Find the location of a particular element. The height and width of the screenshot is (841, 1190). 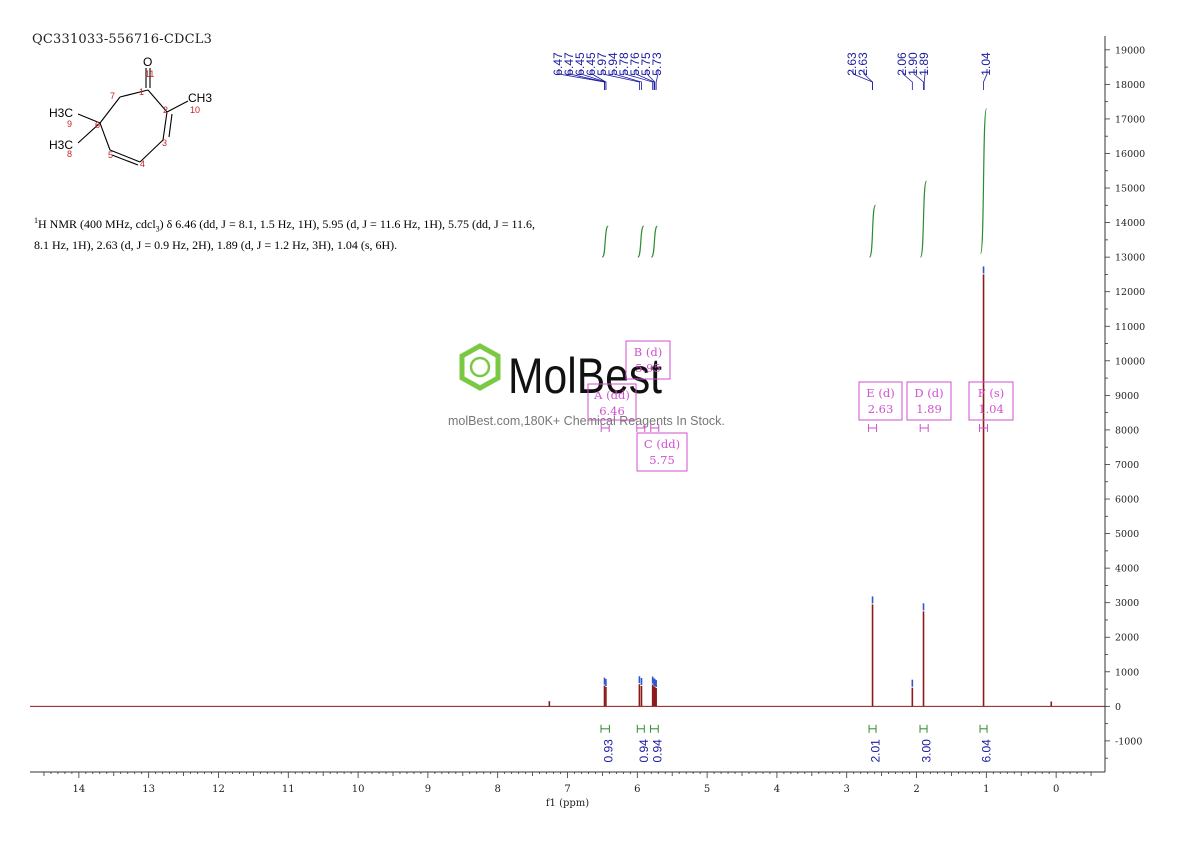

y-tick-label: 5000 is located at coordinates (1127, 534).